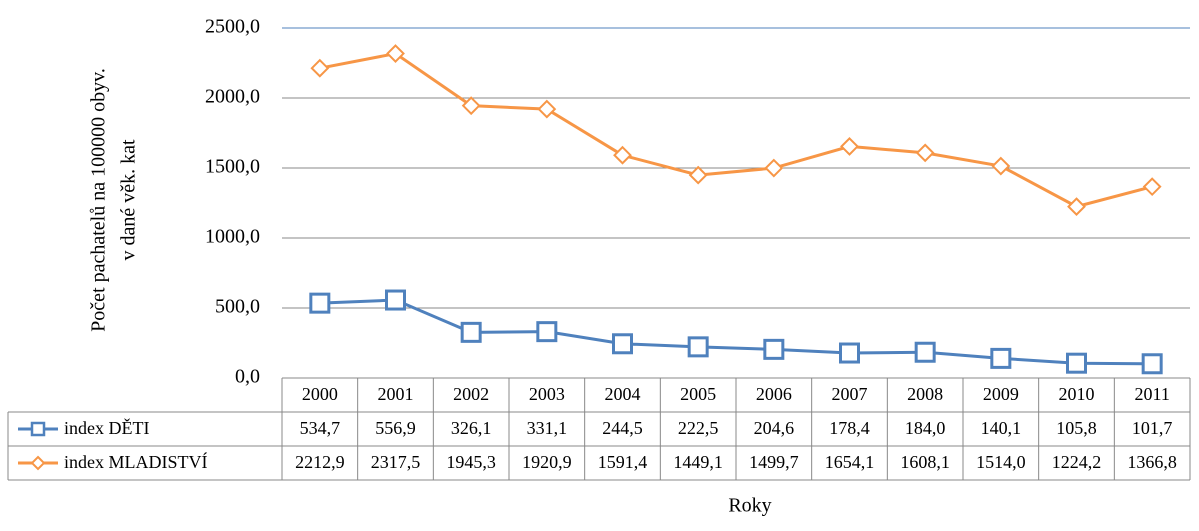 The height and width of the screenshot is (531, 1199). Describe the element at coordinates (320, 394) in the screenshot. I see `x-tick-label: 2000` at that location.